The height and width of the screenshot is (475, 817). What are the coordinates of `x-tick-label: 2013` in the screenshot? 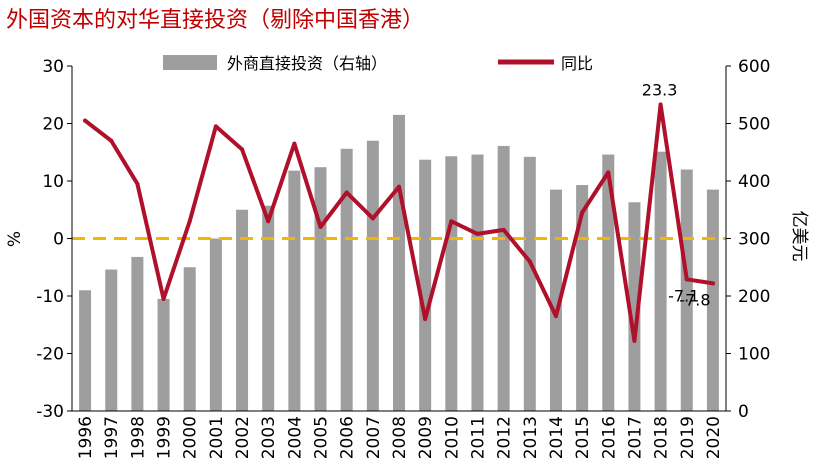 It's located at (531, 437).